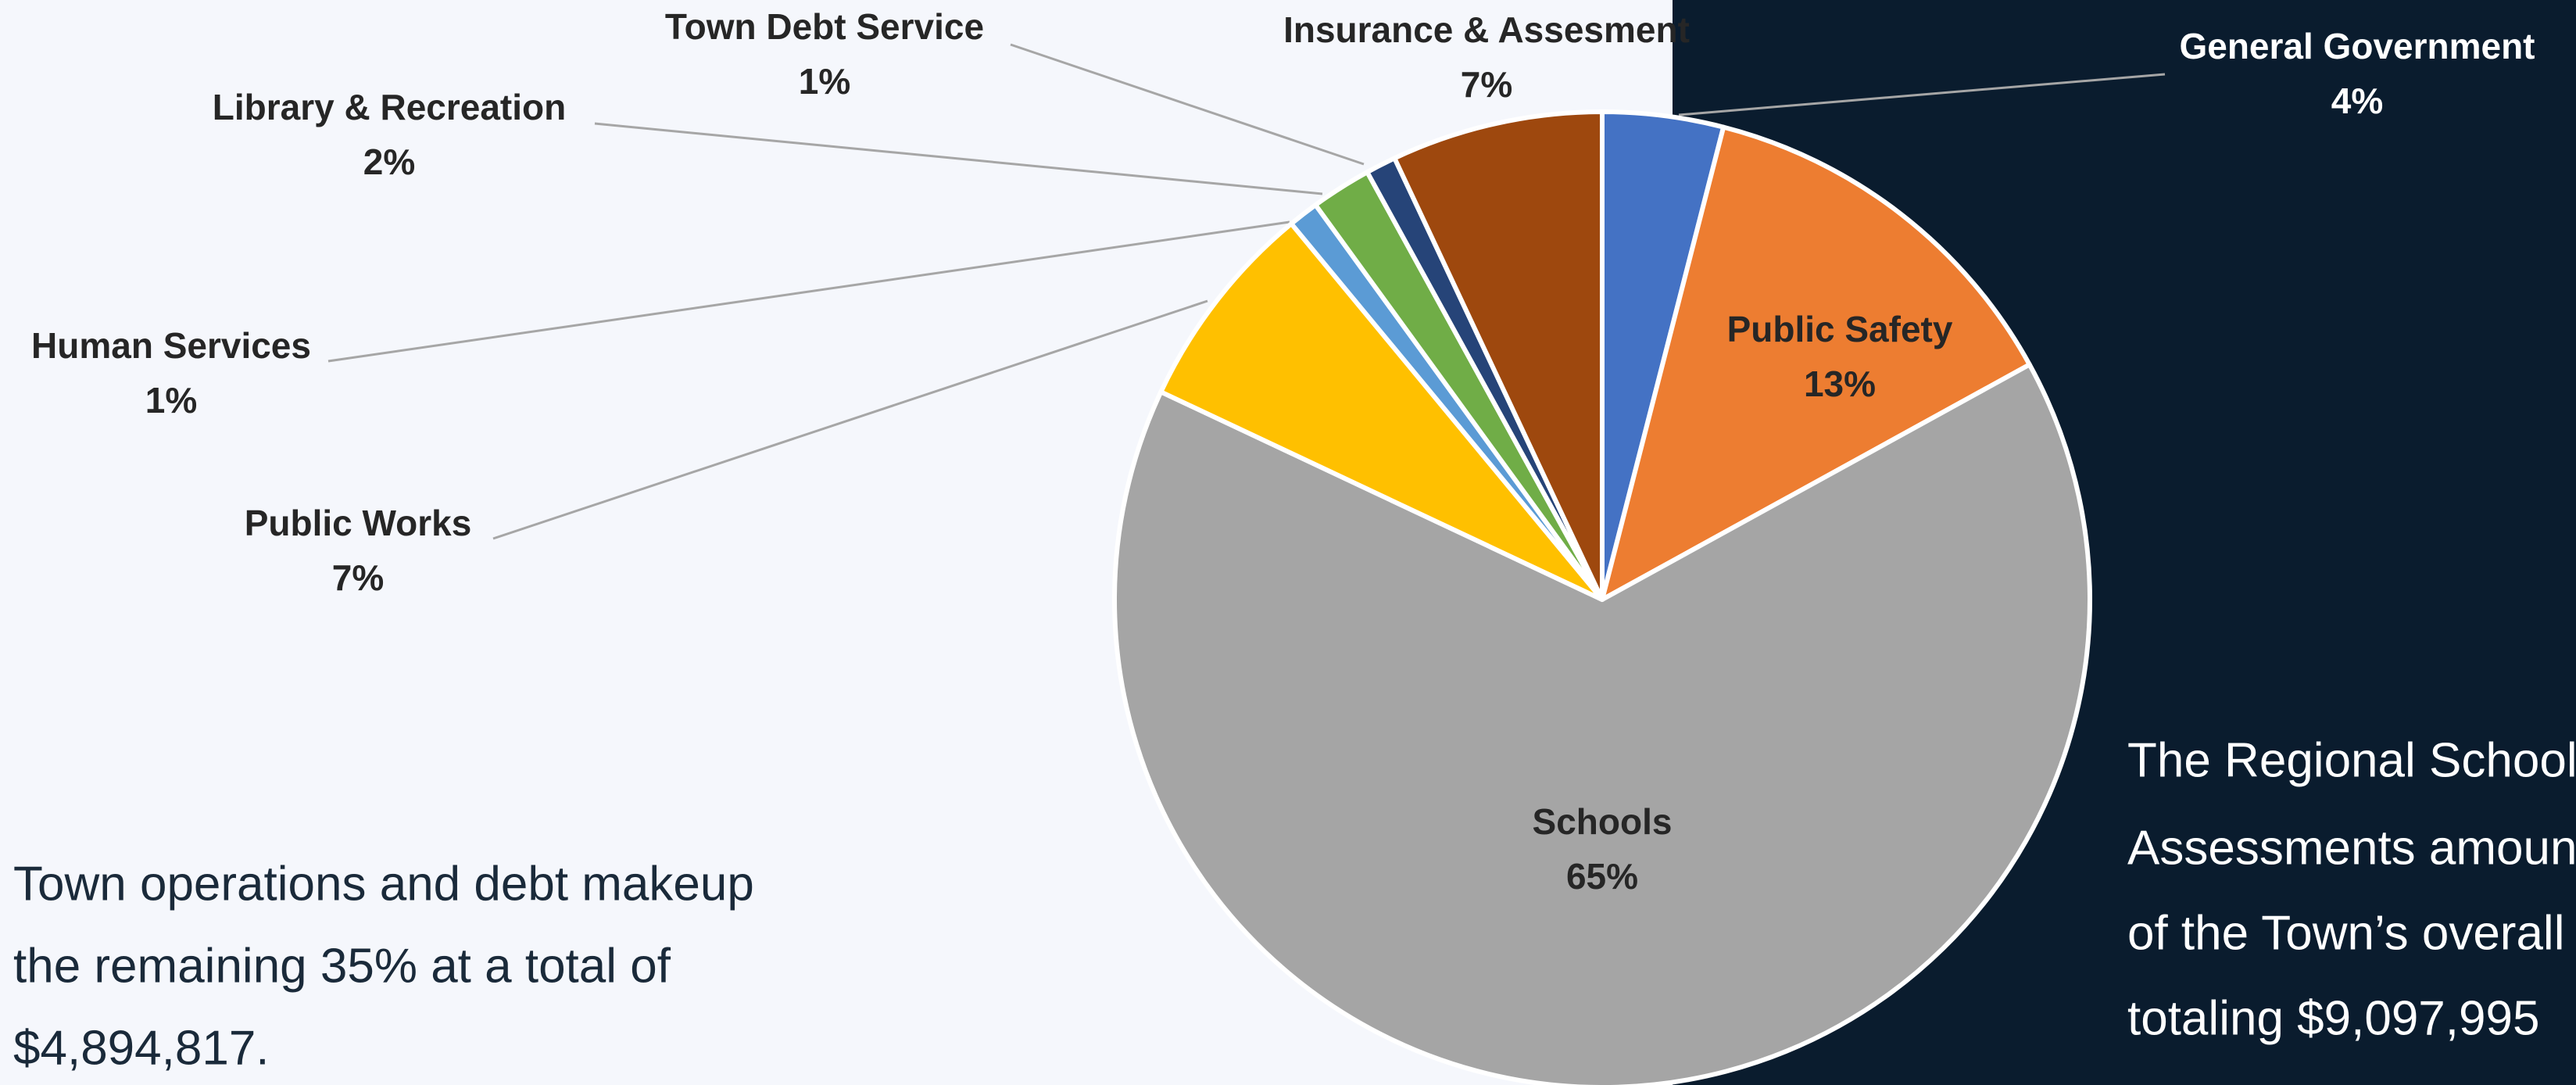  Describe the element at coordinates (2333, 1018) in the screenshot. I see `annotation-line: totaling $9,097,995` at that location.